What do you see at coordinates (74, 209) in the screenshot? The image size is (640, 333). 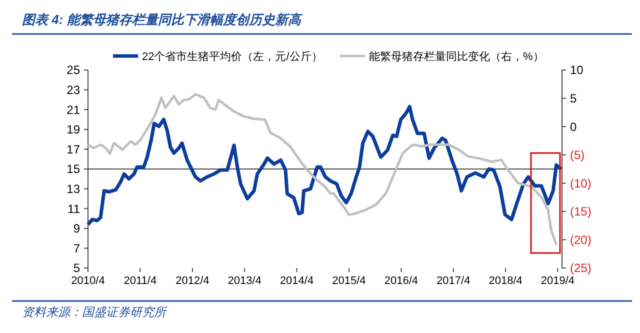 I see `y-tick-label: 11` at bounding box center [74, 209].